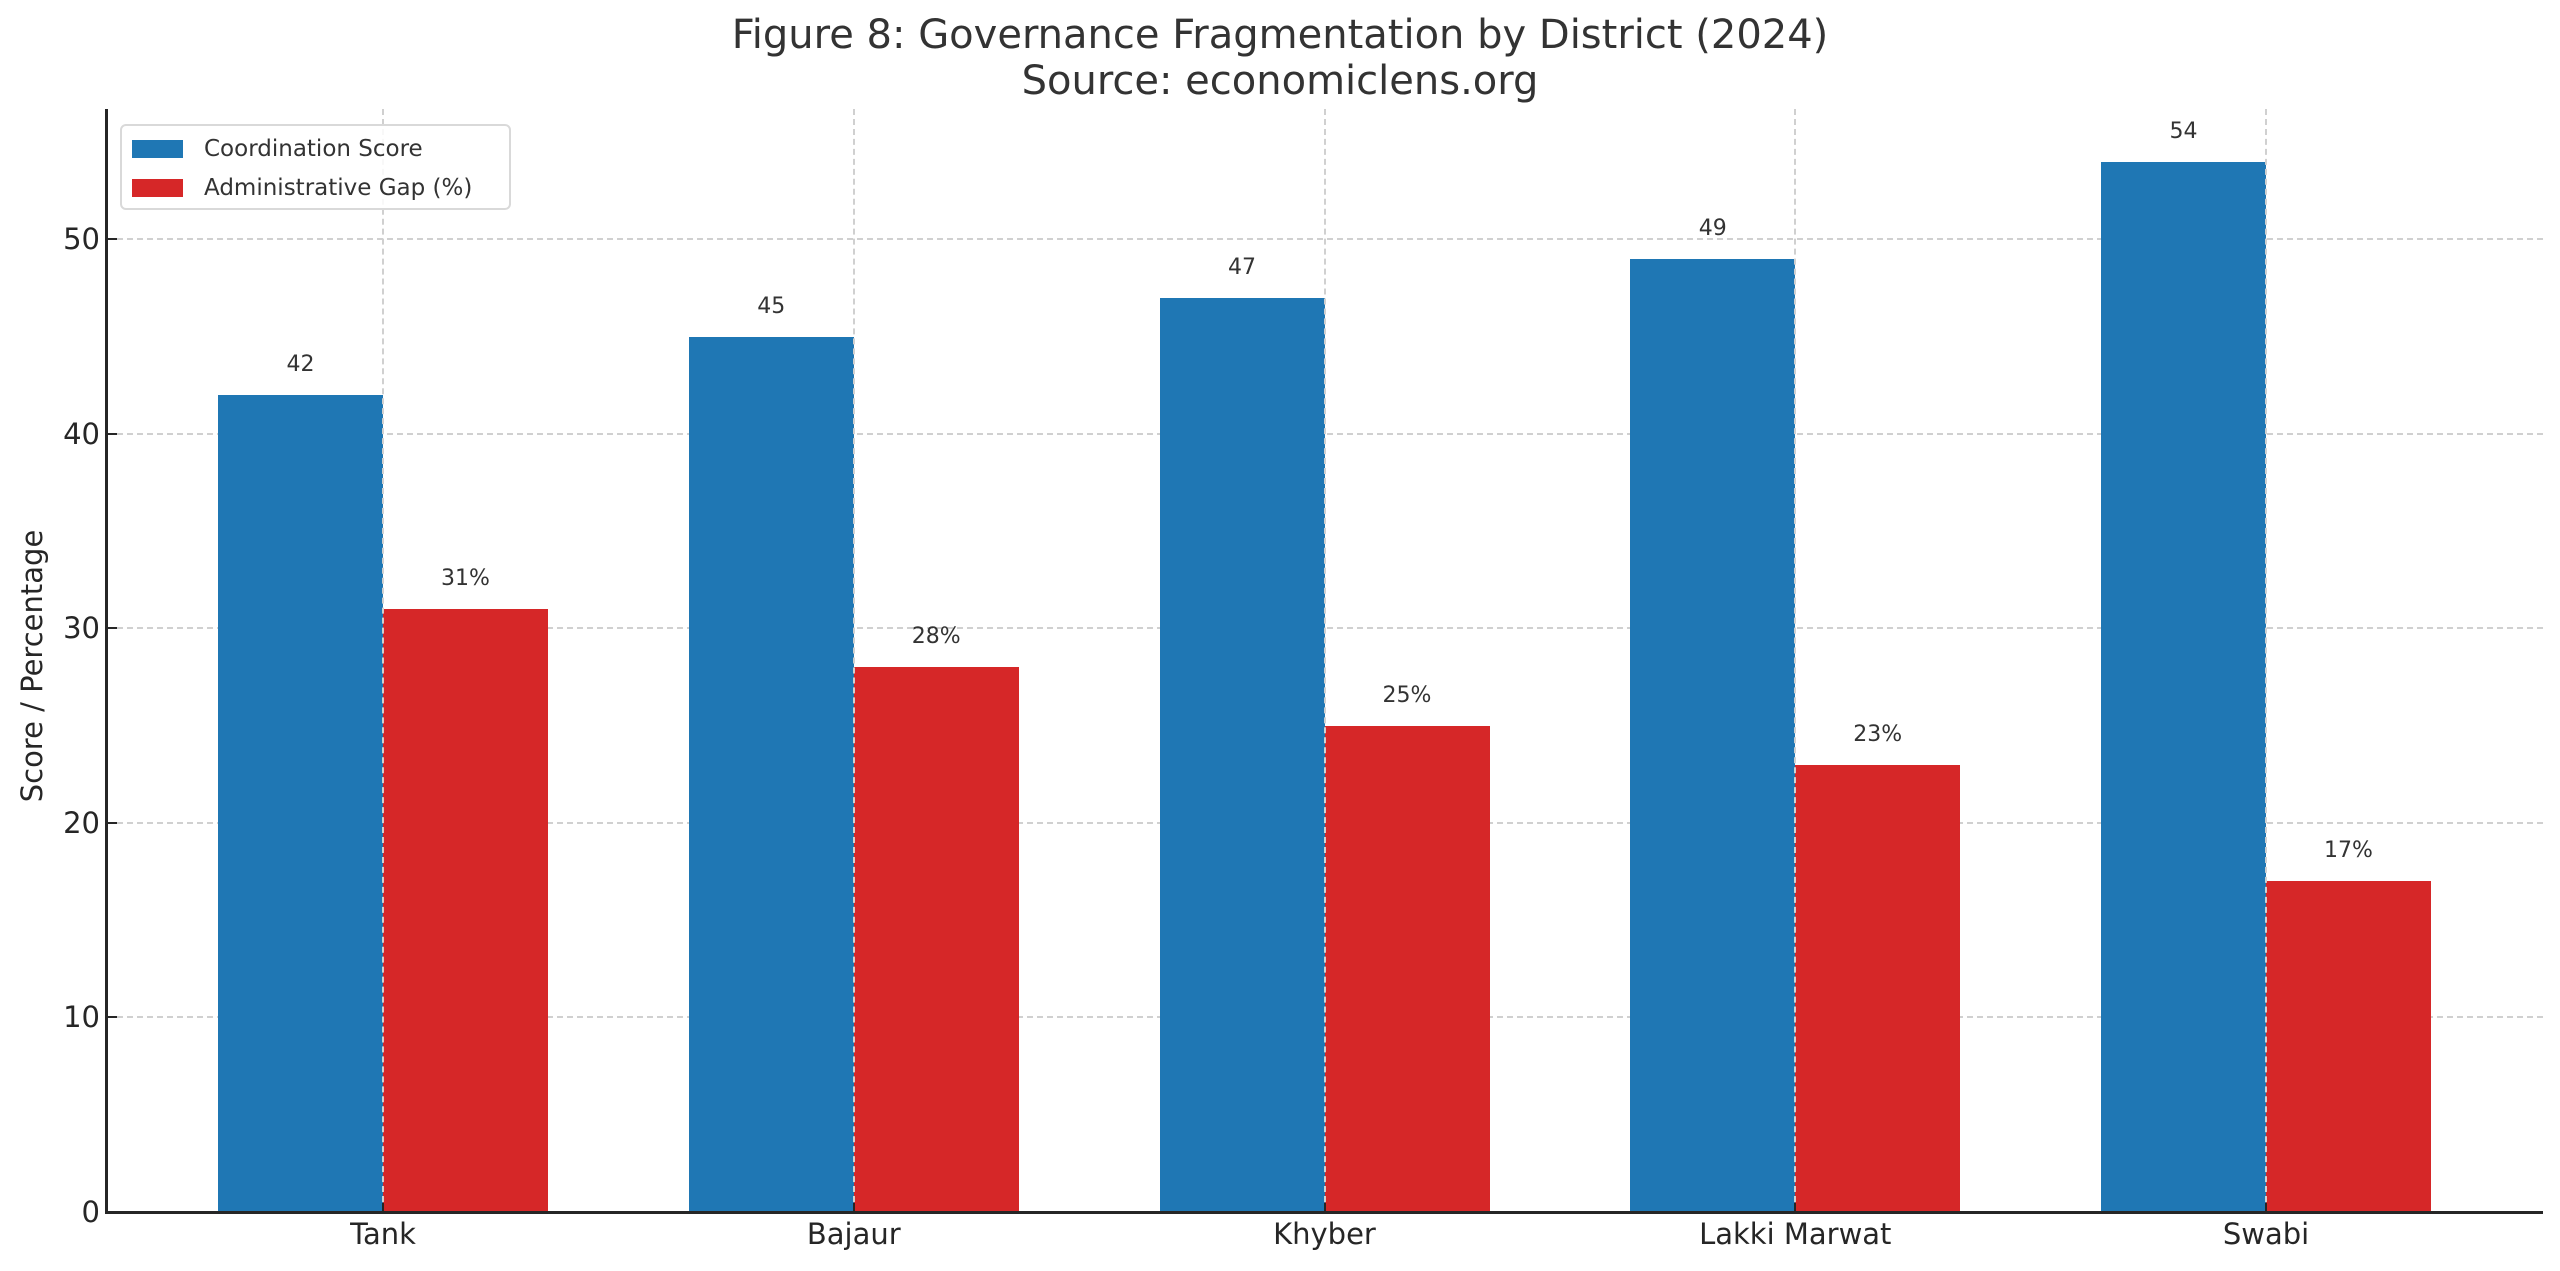  What do you see at coordinates (81, 628) in the screenshot?
I see `y-tick-label: 30` at bounding box center [81, 628].